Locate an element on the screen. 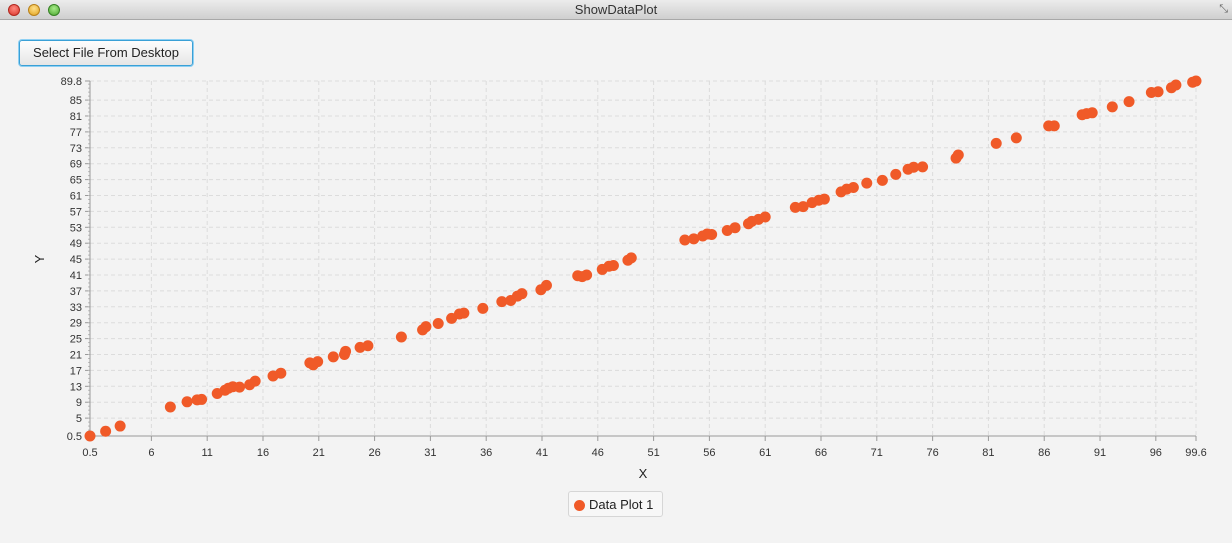 This screenshot has height=543, width=1232. legend-marker is located at coordinates (579, 505).